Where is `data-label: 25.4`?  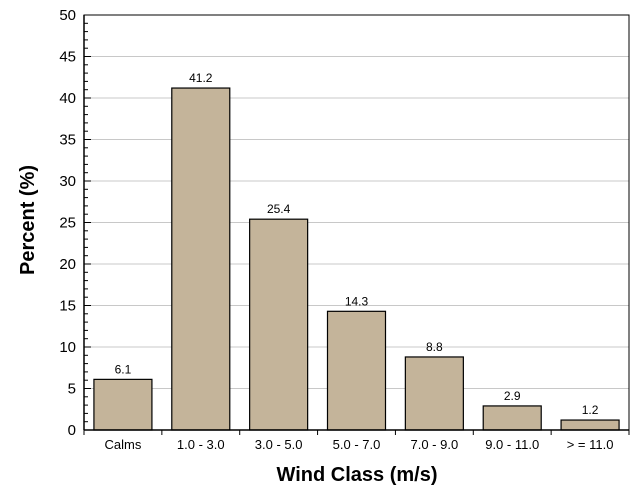 data-label: 25.4 is located at coordinates (279, 209).